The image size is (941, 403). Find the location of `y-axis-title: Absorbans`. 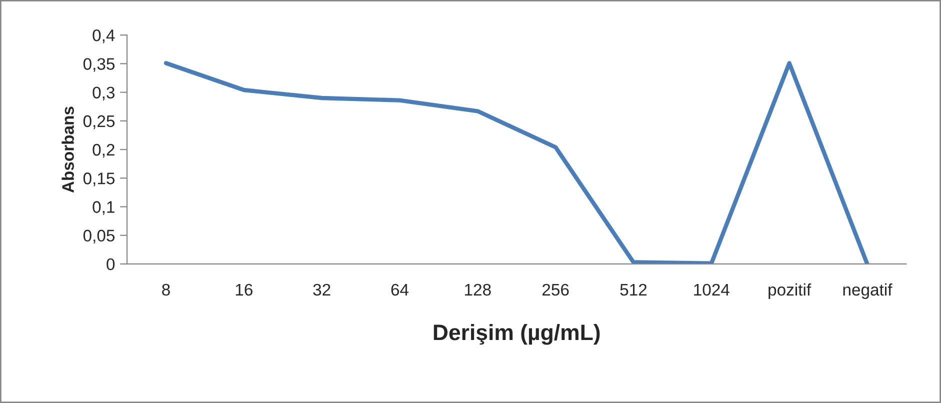

y-axis-title: Absorbans is located at coordinates (68, 149).